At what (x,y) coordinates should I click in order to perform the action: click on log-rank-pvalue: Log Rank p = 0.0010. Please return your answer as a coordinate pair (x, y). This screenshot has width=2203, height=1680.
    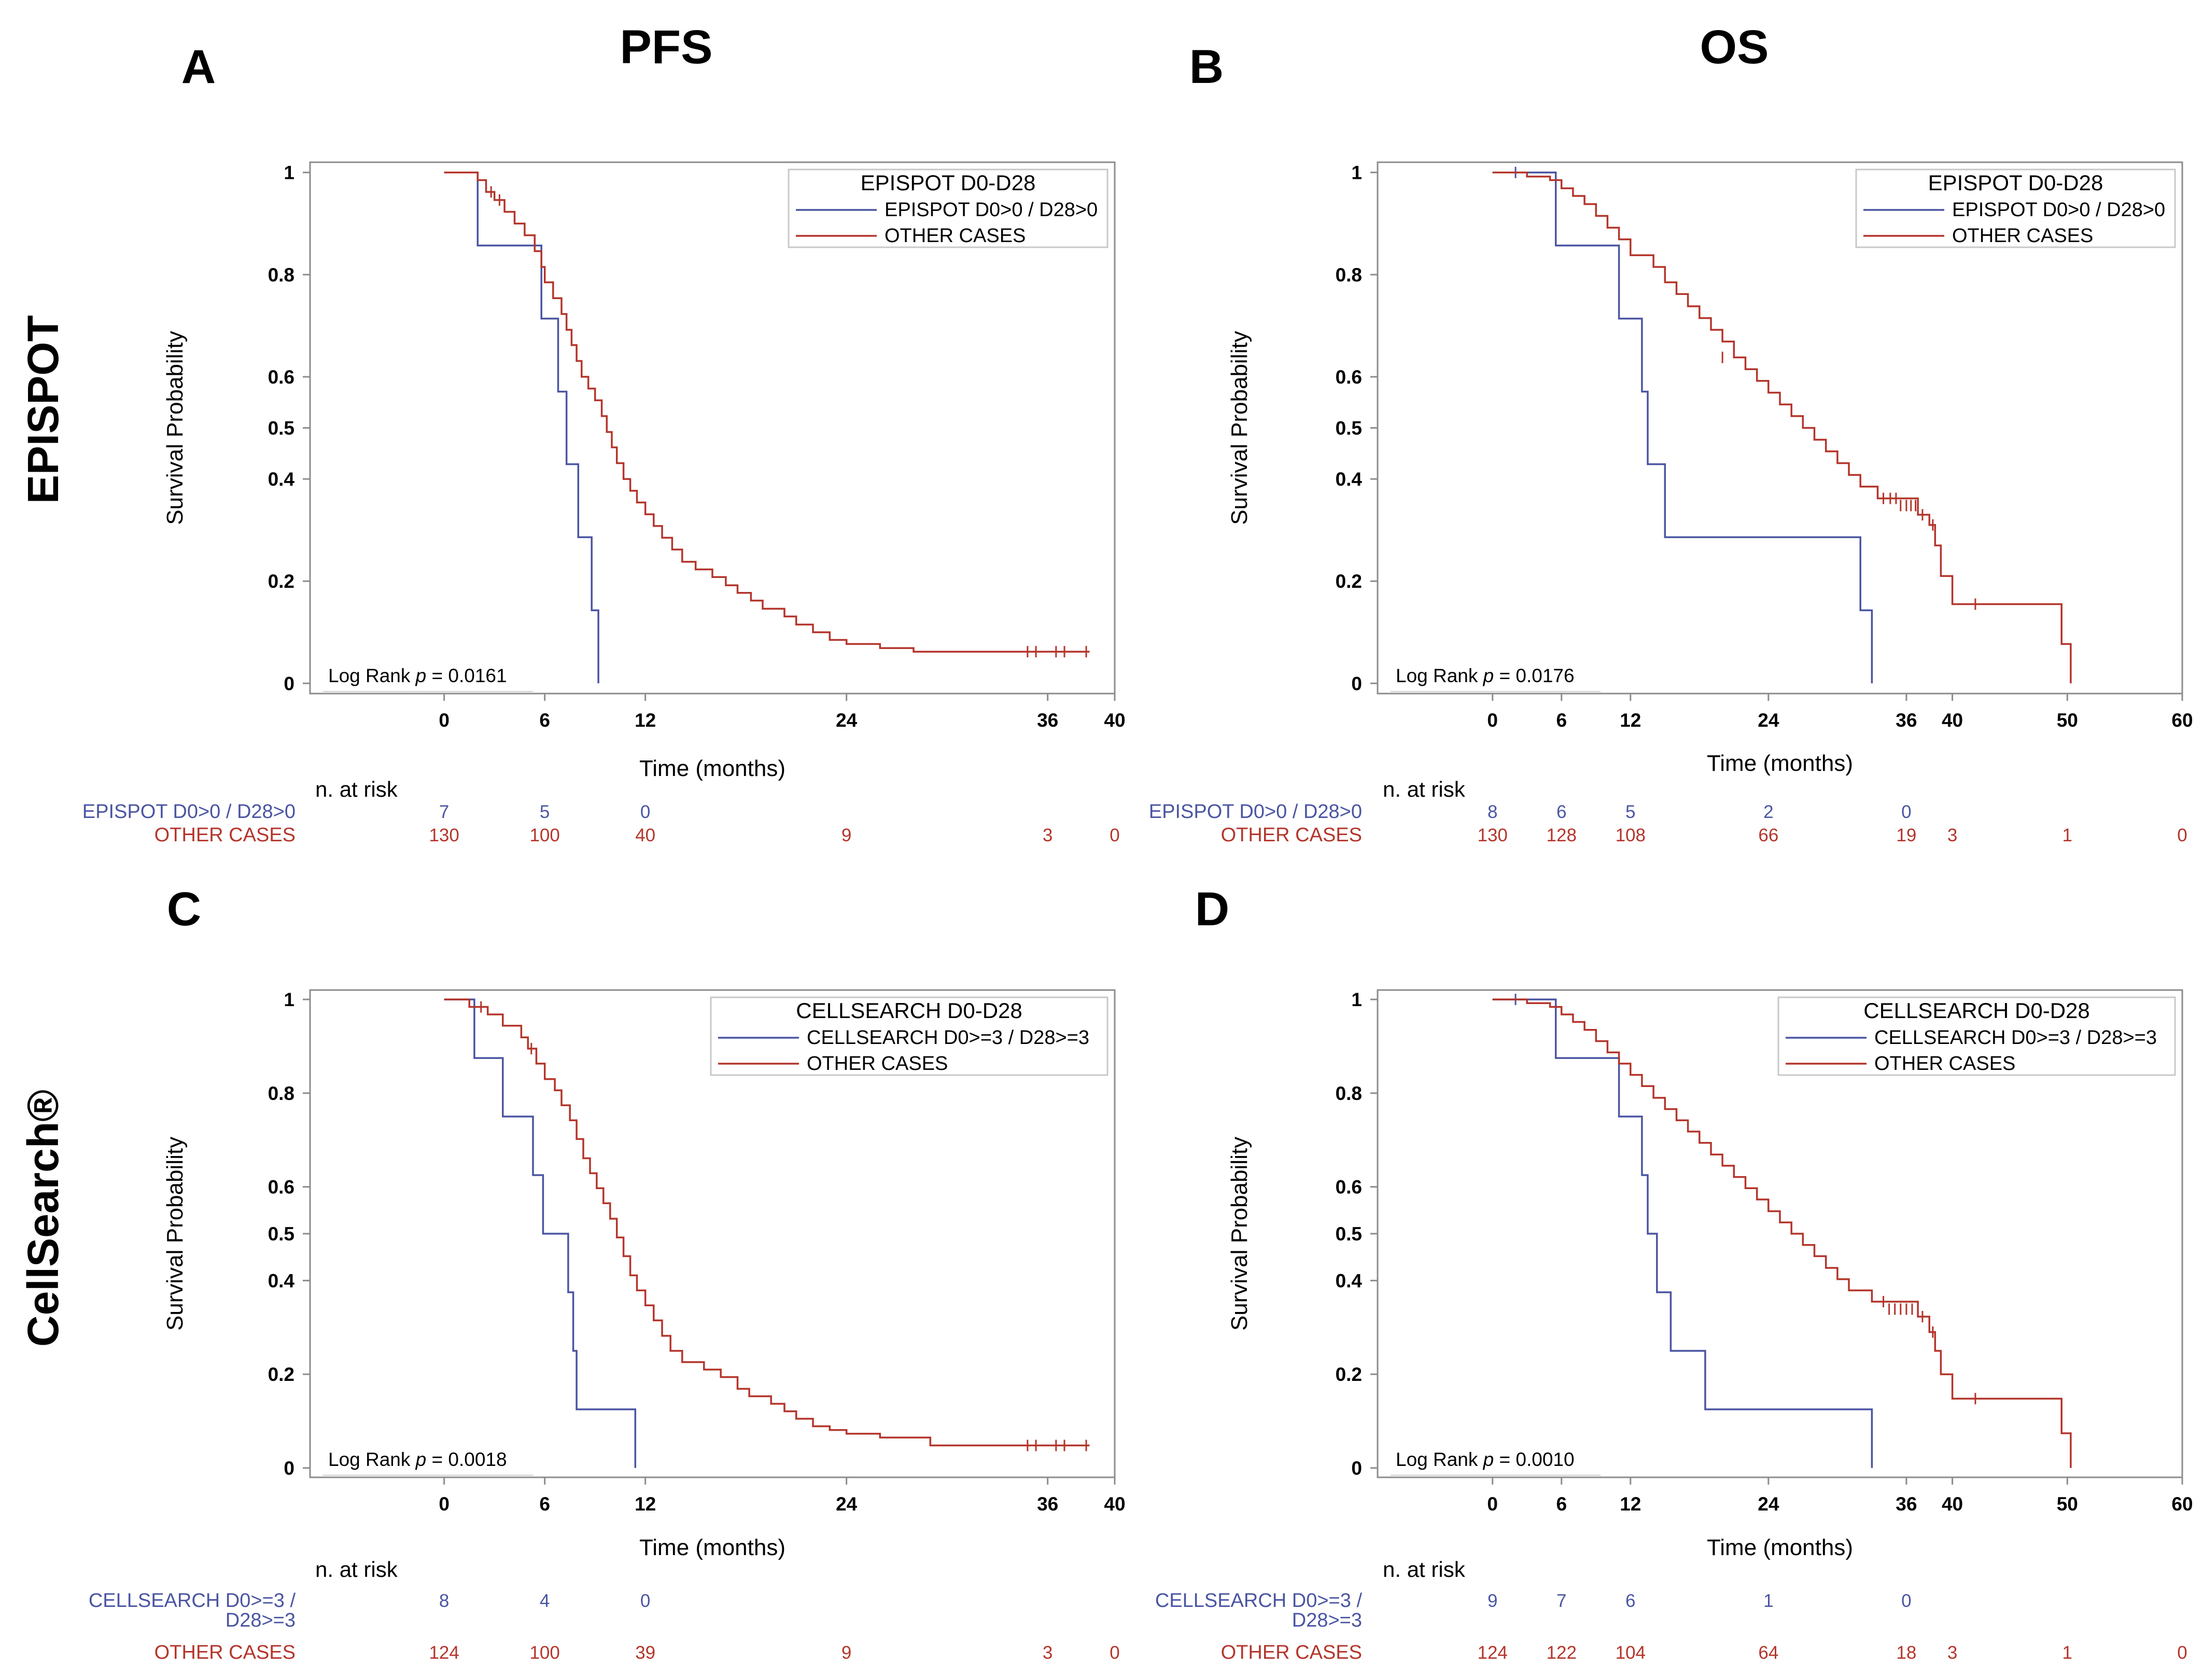
    Looking at the image, I should click on (1485, 1460).